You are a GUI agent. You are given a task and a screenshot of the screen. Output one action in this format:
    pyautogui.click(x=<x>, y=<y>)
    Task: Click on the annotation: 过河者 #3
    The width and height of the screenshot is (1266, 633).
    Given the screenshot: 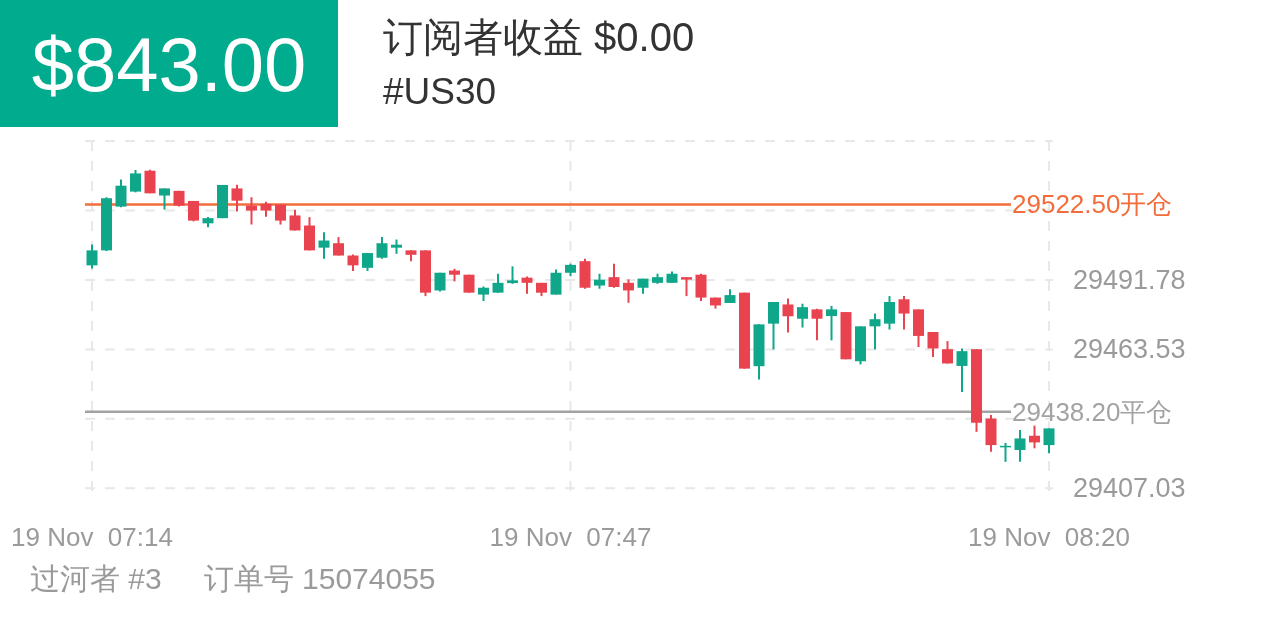 What is the action you would take?
    pyautogui.click(x=96, y=578)
    